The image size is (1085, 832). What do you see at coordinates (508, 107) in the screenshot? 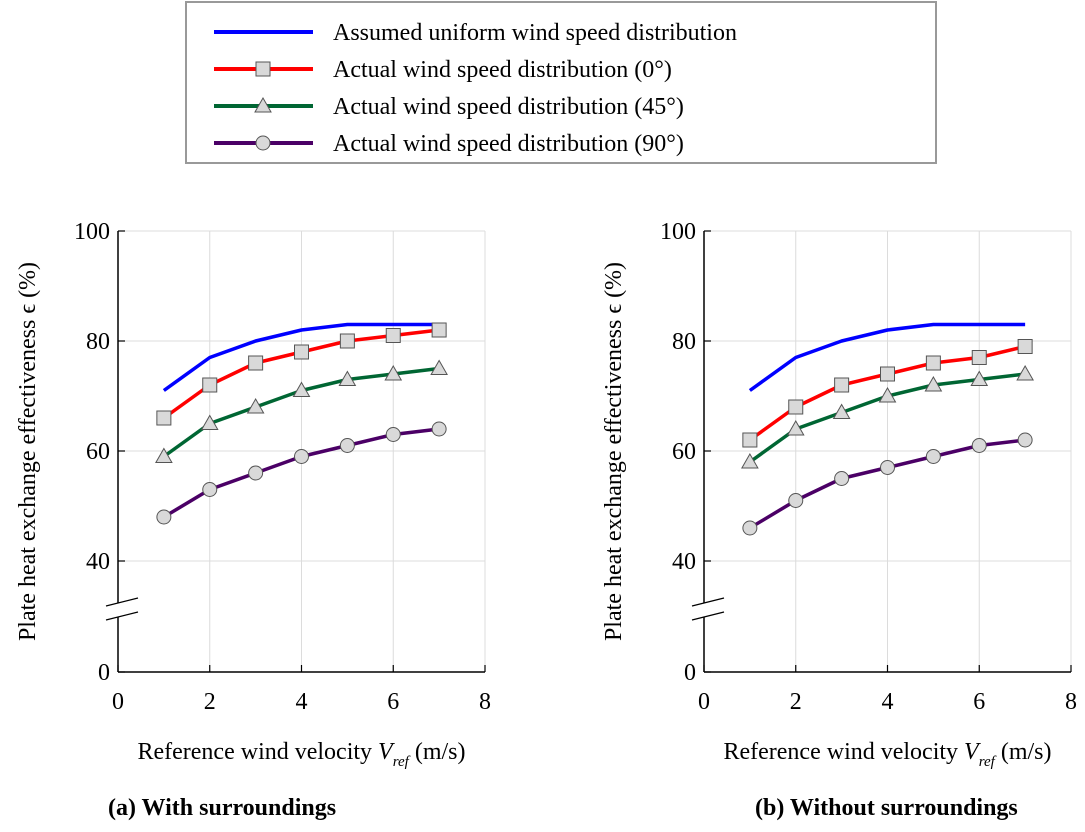
I see `legend-label-2: Actual wind speed distribution (45°)` at bounding box center [508, 107].